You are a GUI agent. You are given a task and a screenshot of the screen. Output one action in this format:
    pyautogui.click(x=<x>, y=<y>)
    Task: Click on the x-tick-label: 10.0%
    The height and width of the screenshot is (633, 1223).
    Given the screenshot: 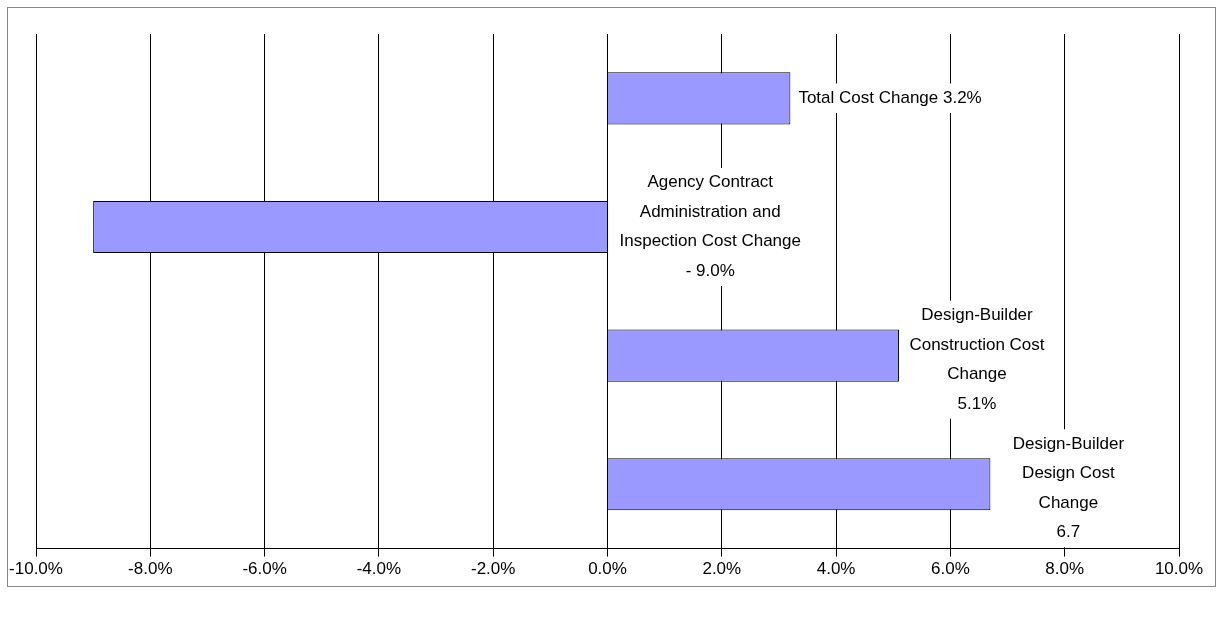 What is the action you would take?
    pyautogui.click(x=1179, y=569)
    